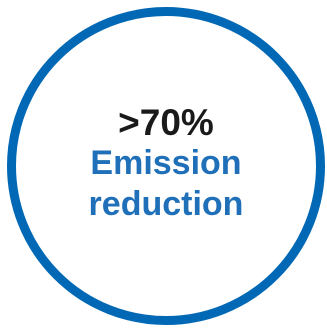  I want to click on stat-value: >70%, so click(166, 123).